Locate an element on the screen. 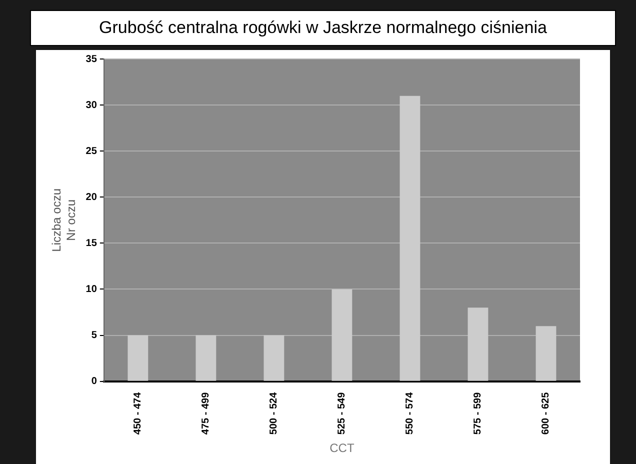 The width and height of the screenshot is (636, 464). x-tick-label: 500 - 524 is located at coordinates (274, 413).